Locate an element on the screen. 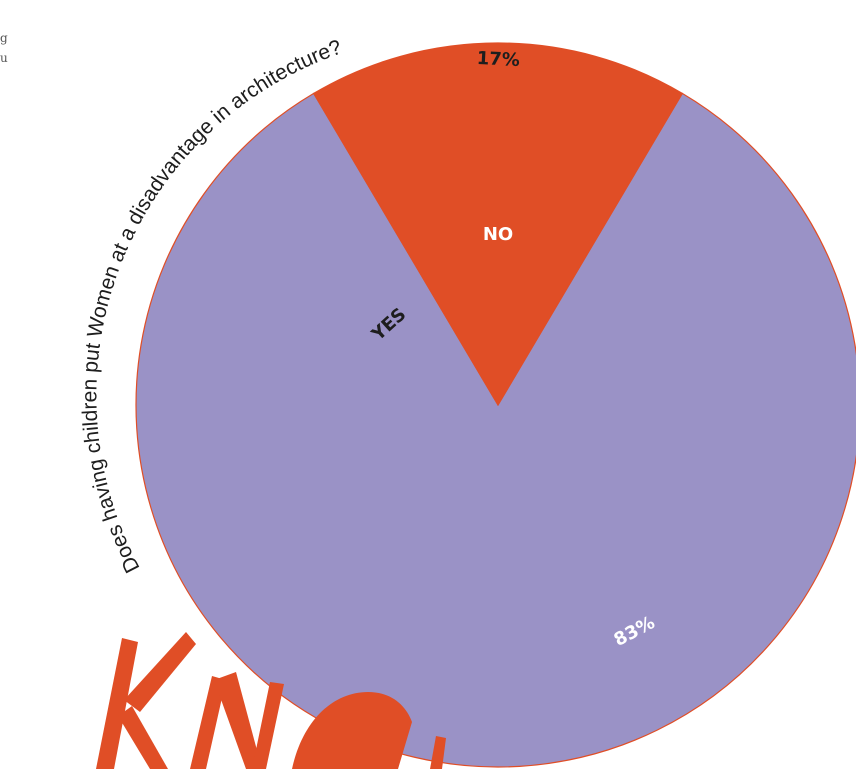 The image size is (856, 769). logo-stroke-k1 is located at coordinates (117, 703).